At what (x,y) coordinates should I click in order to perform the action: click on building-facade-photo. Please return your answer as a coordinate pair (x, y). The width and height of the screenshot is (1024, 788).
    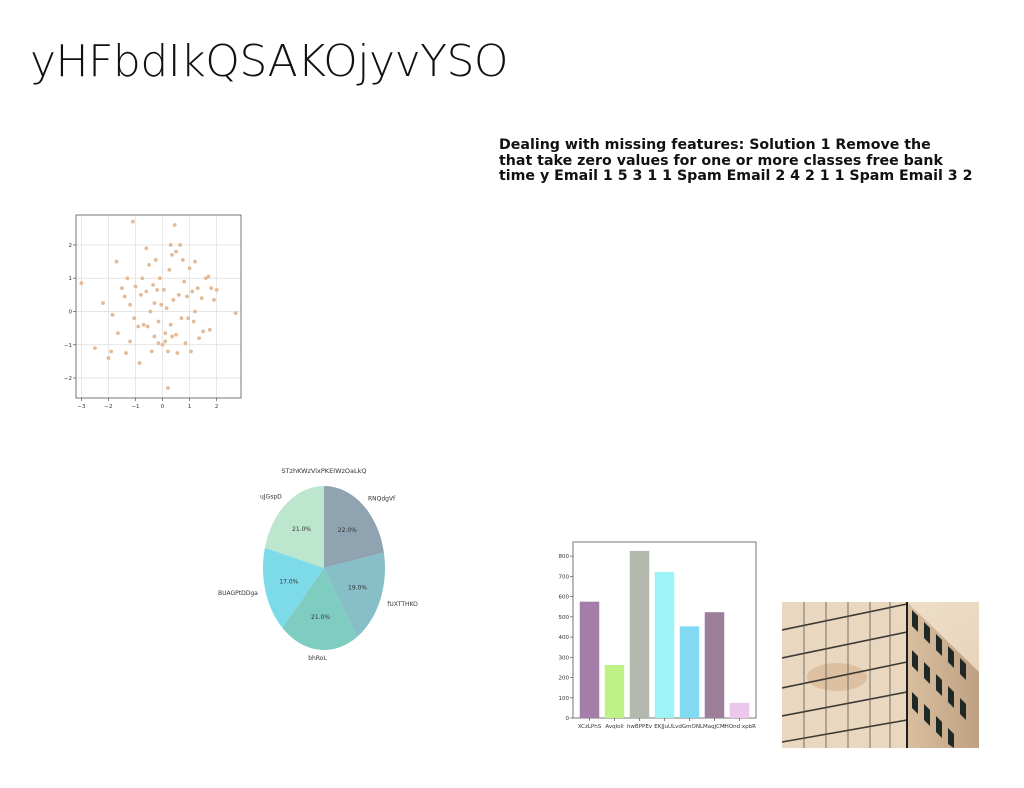
    Looking at the image, I should click on (880, 675).